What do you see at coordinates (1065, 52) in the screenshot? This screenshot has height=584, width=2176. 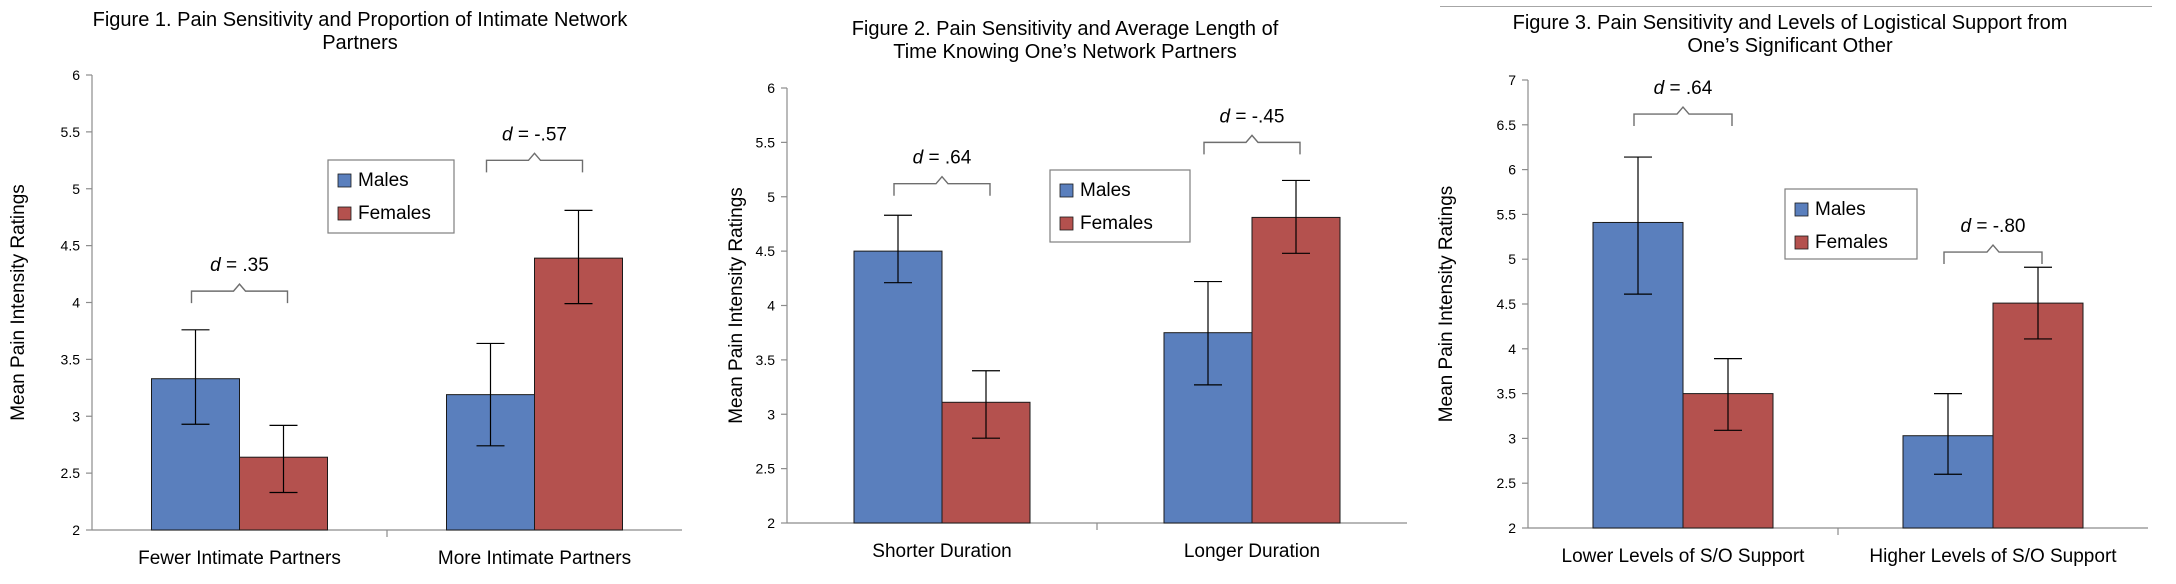 I see `figure-2-title-line-2: Time Knowing One’s Network Partners` at bounding box center [1065, 52].